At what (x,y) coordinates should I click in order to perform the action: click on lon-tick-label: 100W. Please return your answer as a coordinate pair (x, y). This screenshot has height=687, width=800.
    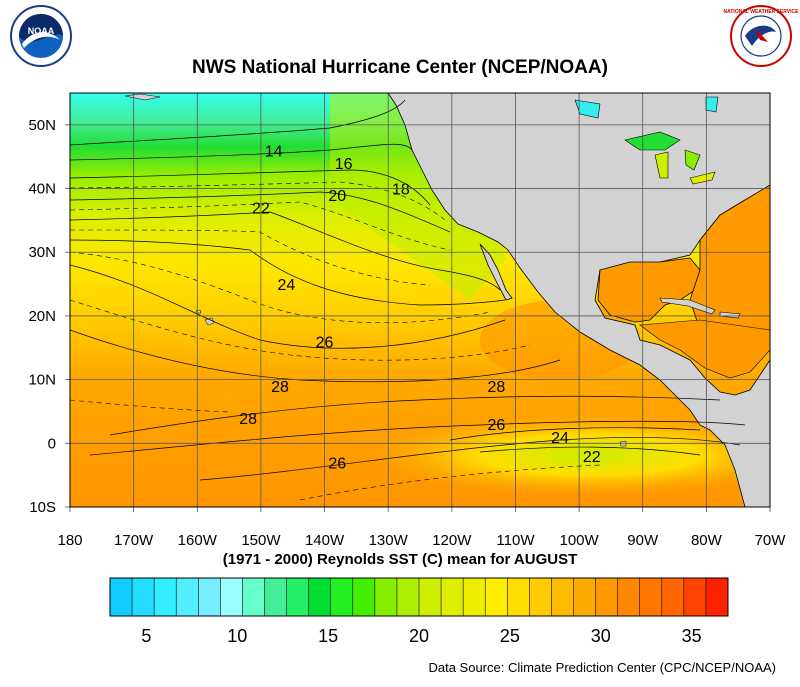
    Looking at the image, I should click on (579, 540).